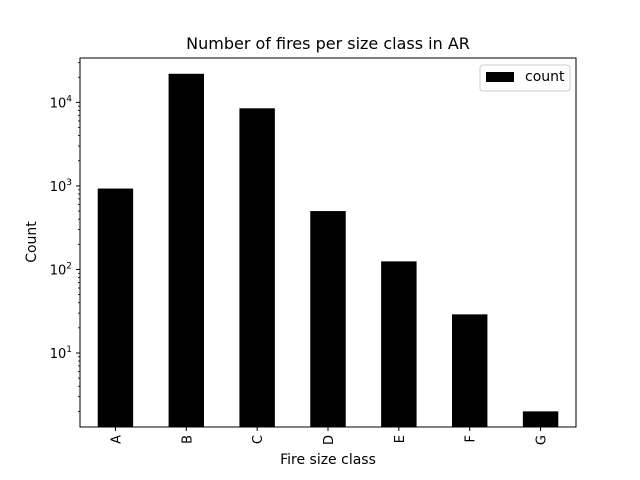 This screenshot has height=480, width=640. What do you see at coordinates (542, 440) in the screenshot?
I see `x-tick-label-g: G` at bounding box center [542, 440].